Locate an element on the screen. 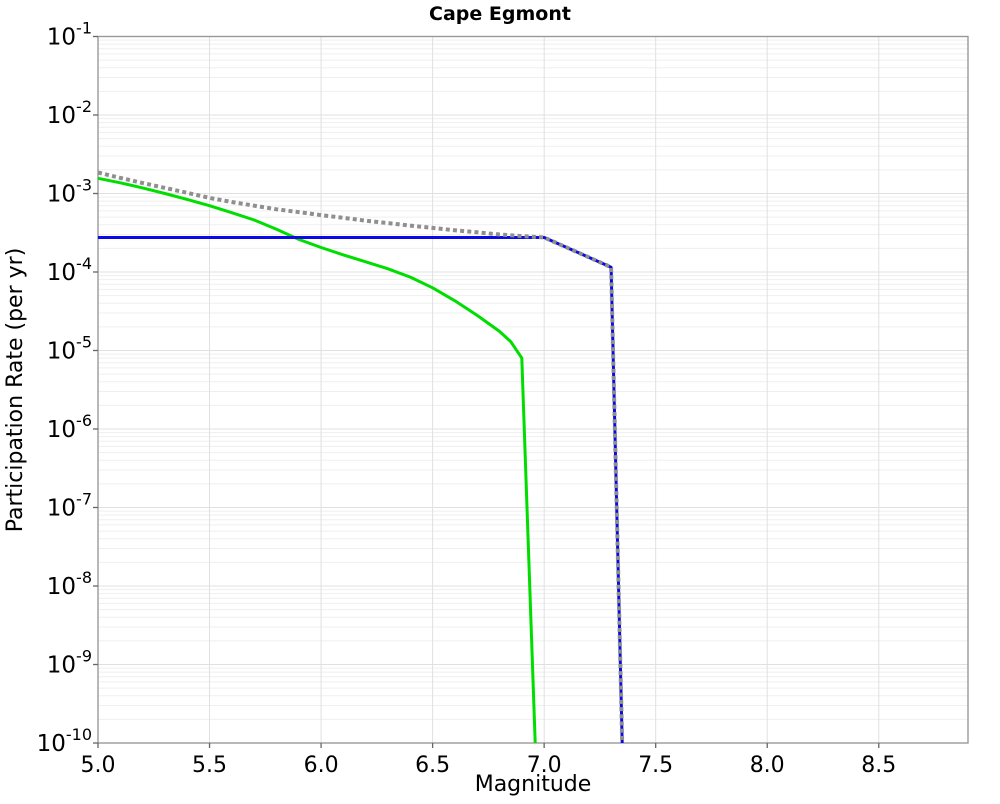 This screenshot has width=1000, height=804. y-tick-label: 10⁻⁶ is located at coordinates (69, 427).